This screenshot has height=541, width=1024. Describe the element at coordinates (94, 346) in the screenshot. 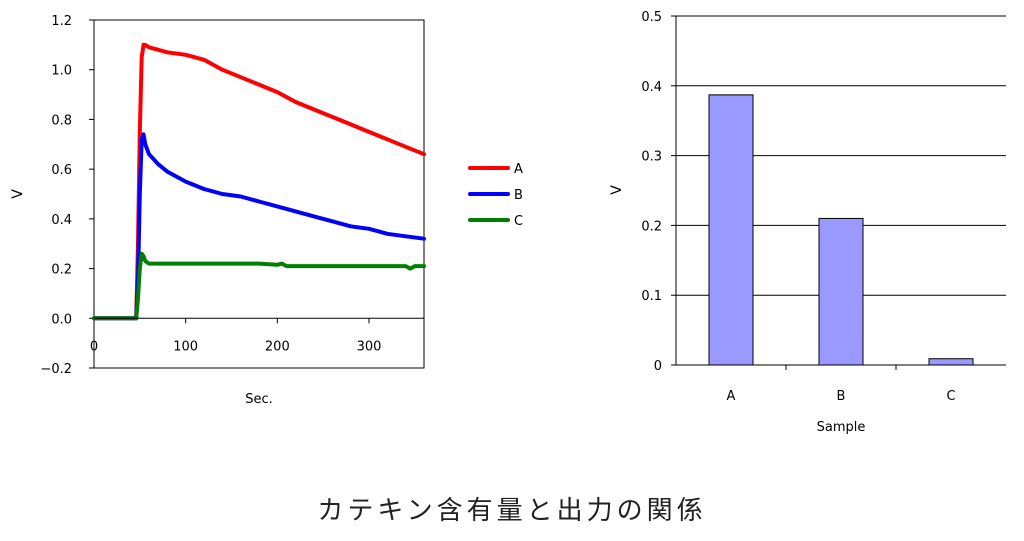

I see `x-tick-label: 0` at that location.